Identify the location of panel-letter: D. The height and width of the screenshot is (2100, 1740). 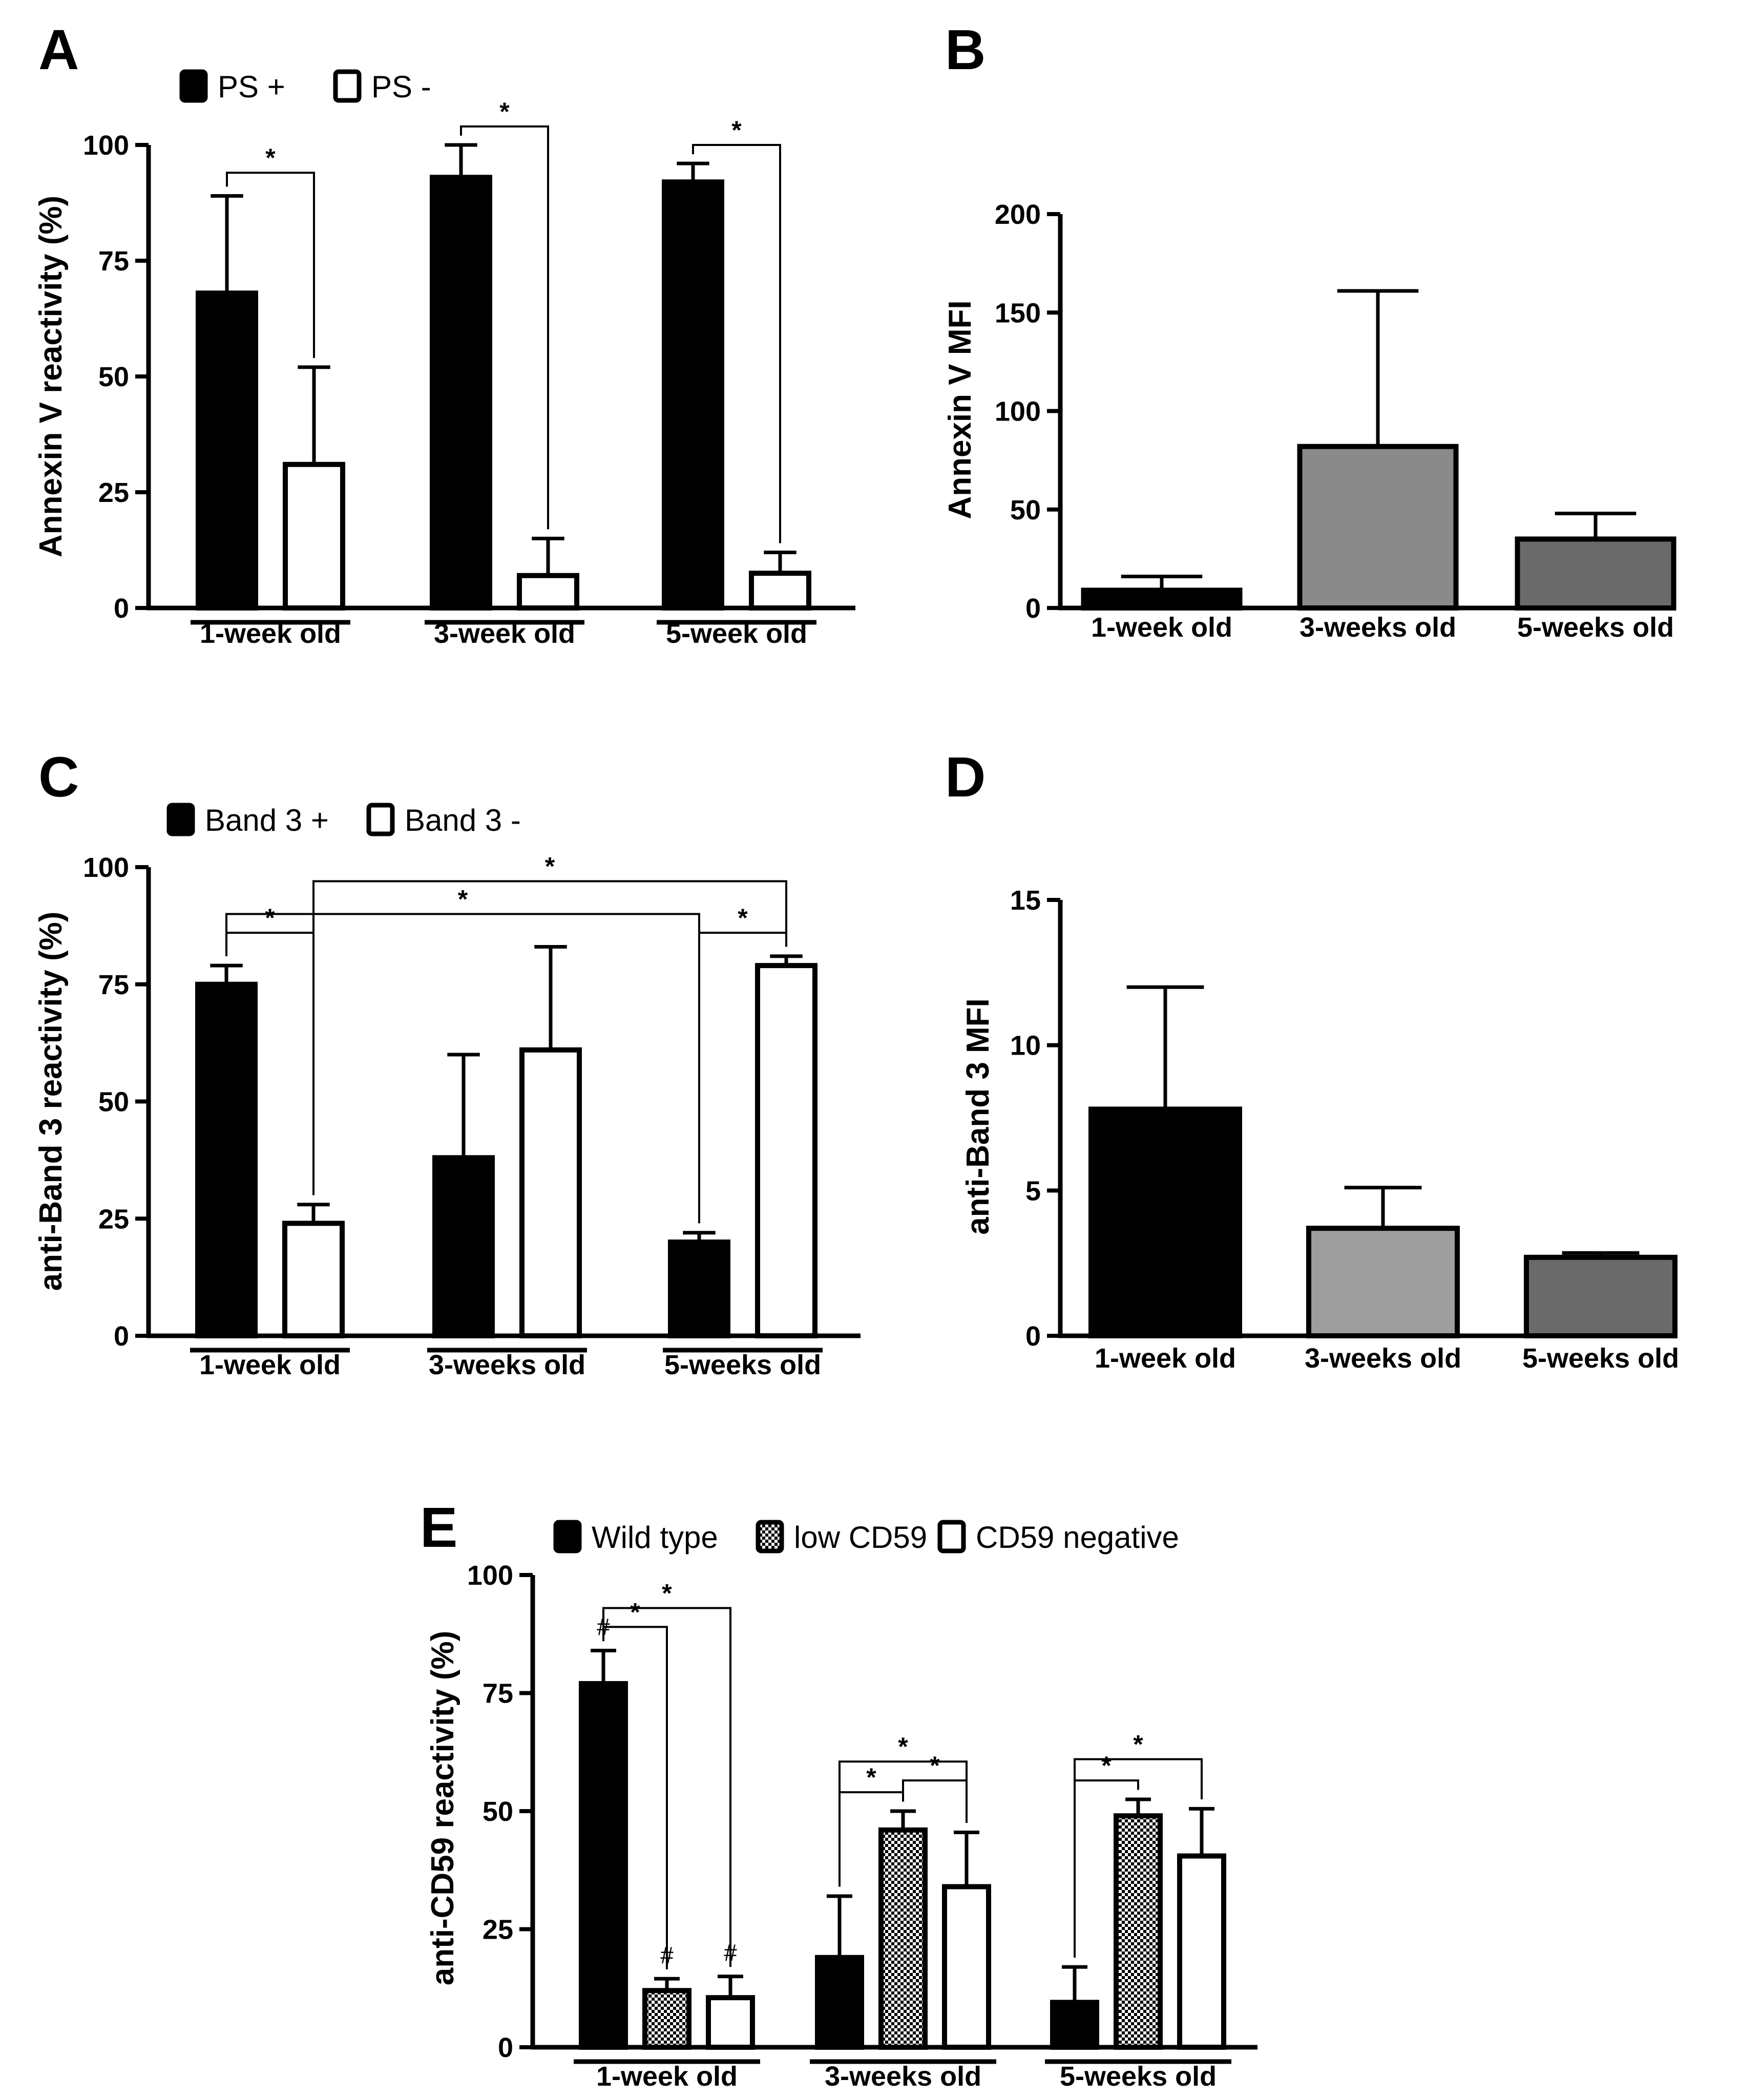
(966, 777).